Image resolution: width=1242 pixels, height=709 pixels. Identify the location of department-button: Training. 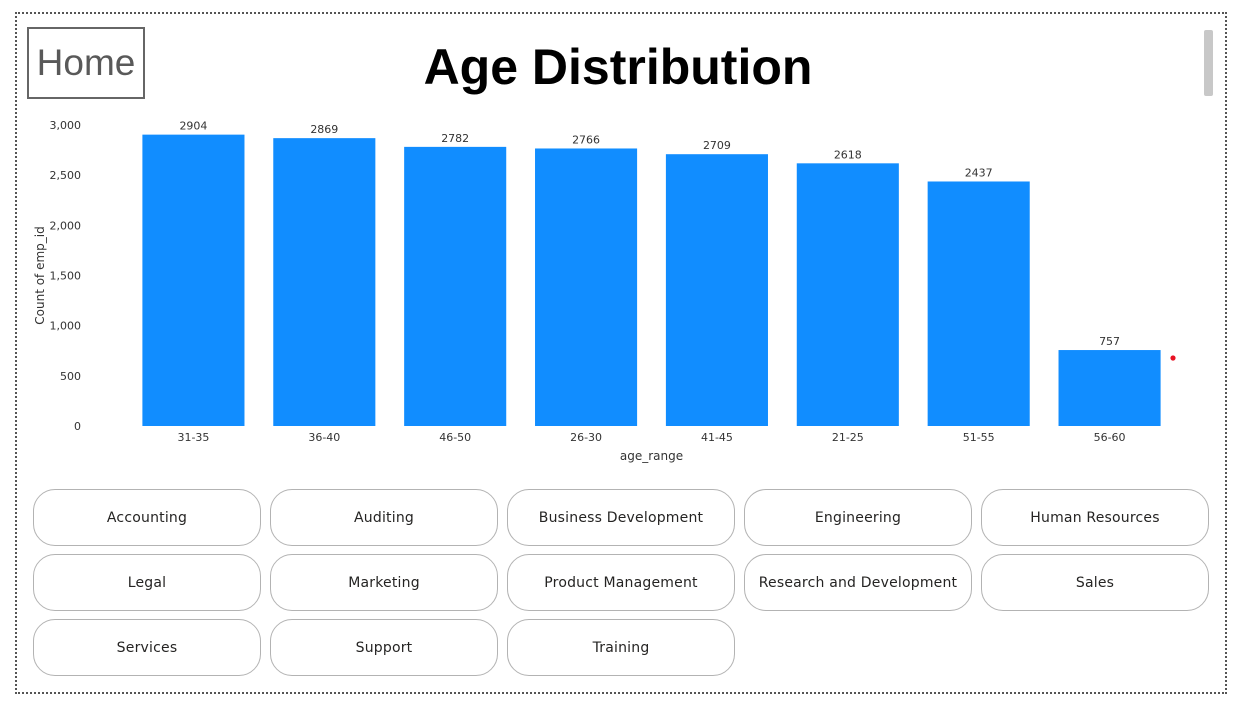
(621, 647).